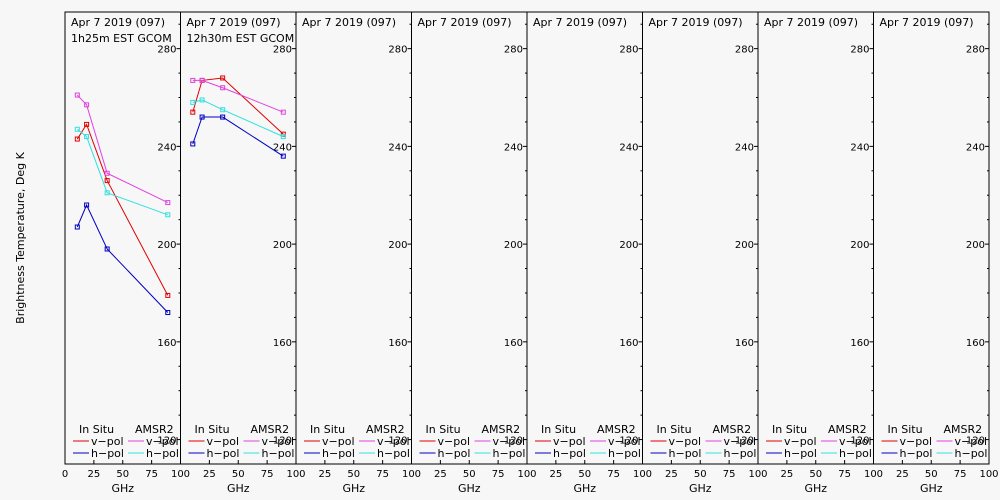 This screenshot has width=1000, height=500. I want to click on series-line-insitu_v, so click(122, 209).